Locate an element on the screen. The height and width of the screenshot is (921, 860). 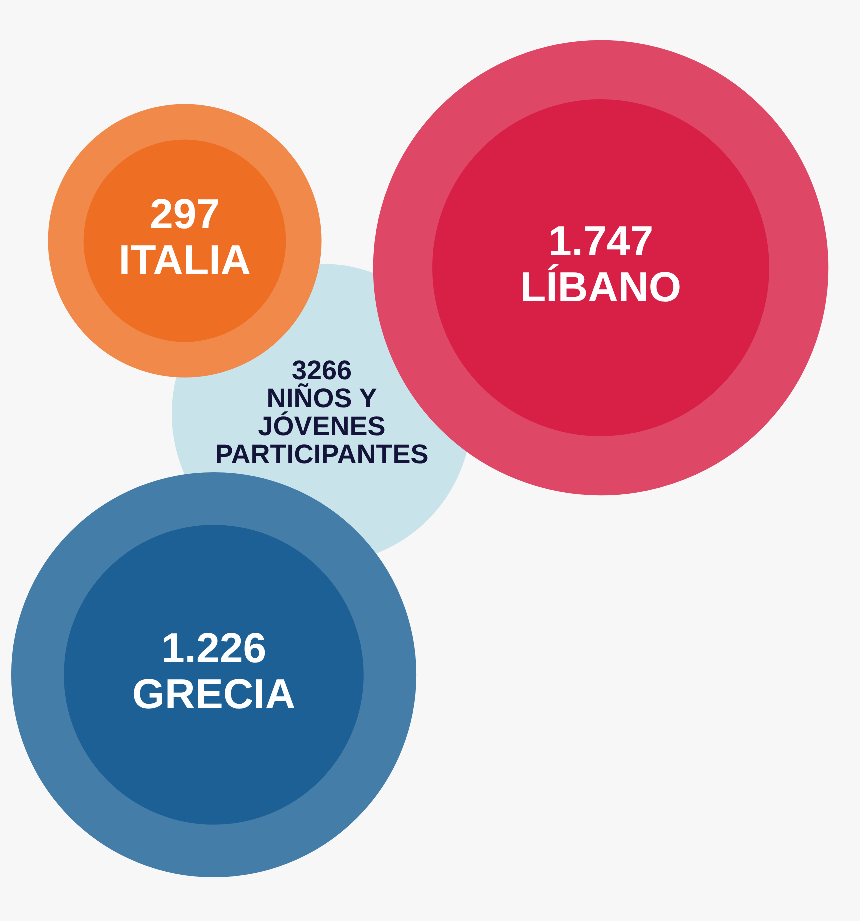
category-label: GRECIA is located at coordinates (214, 694).